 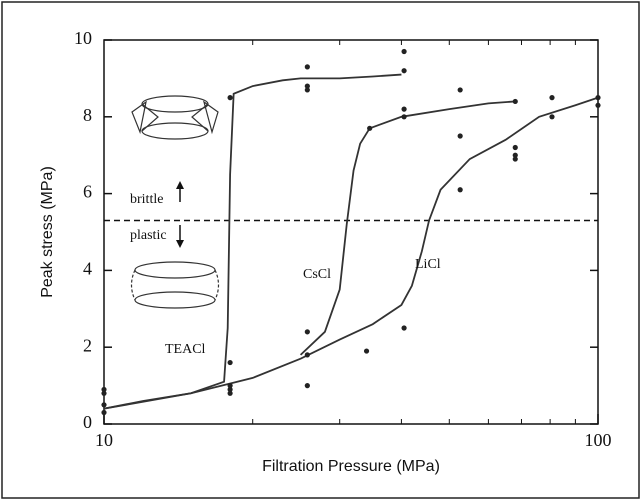 What do you see at coordinates (146, 199) in the screenshot?
I see `annotation: brittle` at bounding box center [146, 199].